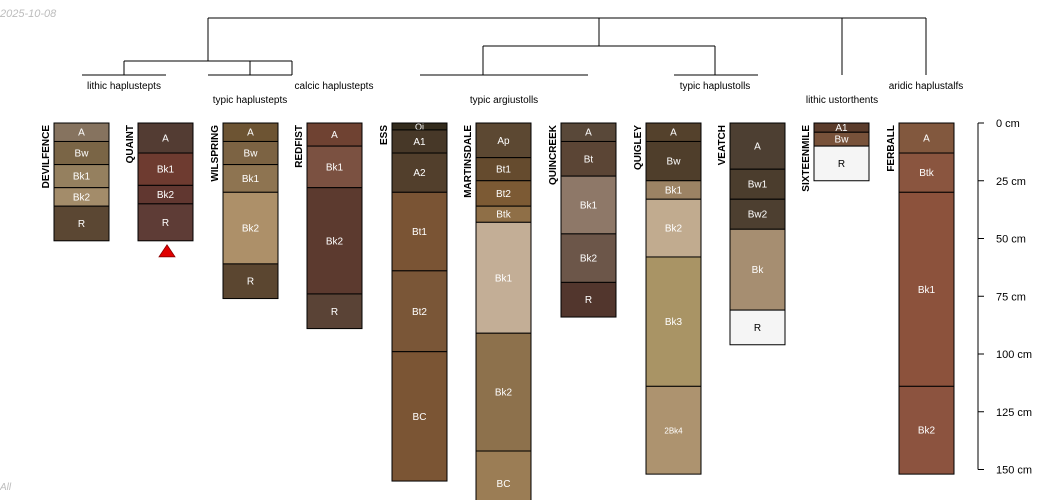 The image size is (1050, 500). Describe the element at coordinates (165, 169) in the screenshot. I see `horizon-quaint-bk1` at that location.